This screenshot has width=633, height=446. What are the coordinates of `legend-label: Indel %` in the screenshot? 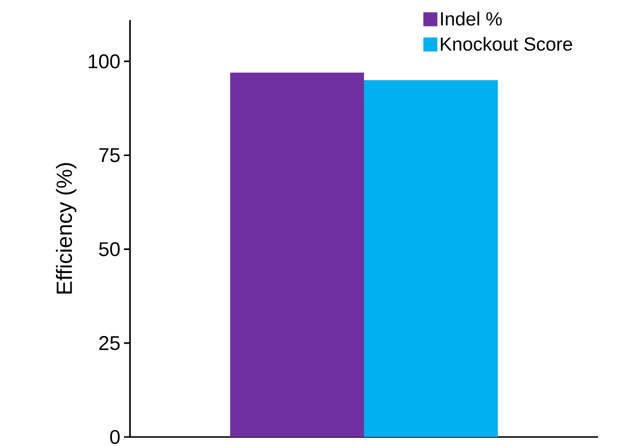 It's located at (471, 19).